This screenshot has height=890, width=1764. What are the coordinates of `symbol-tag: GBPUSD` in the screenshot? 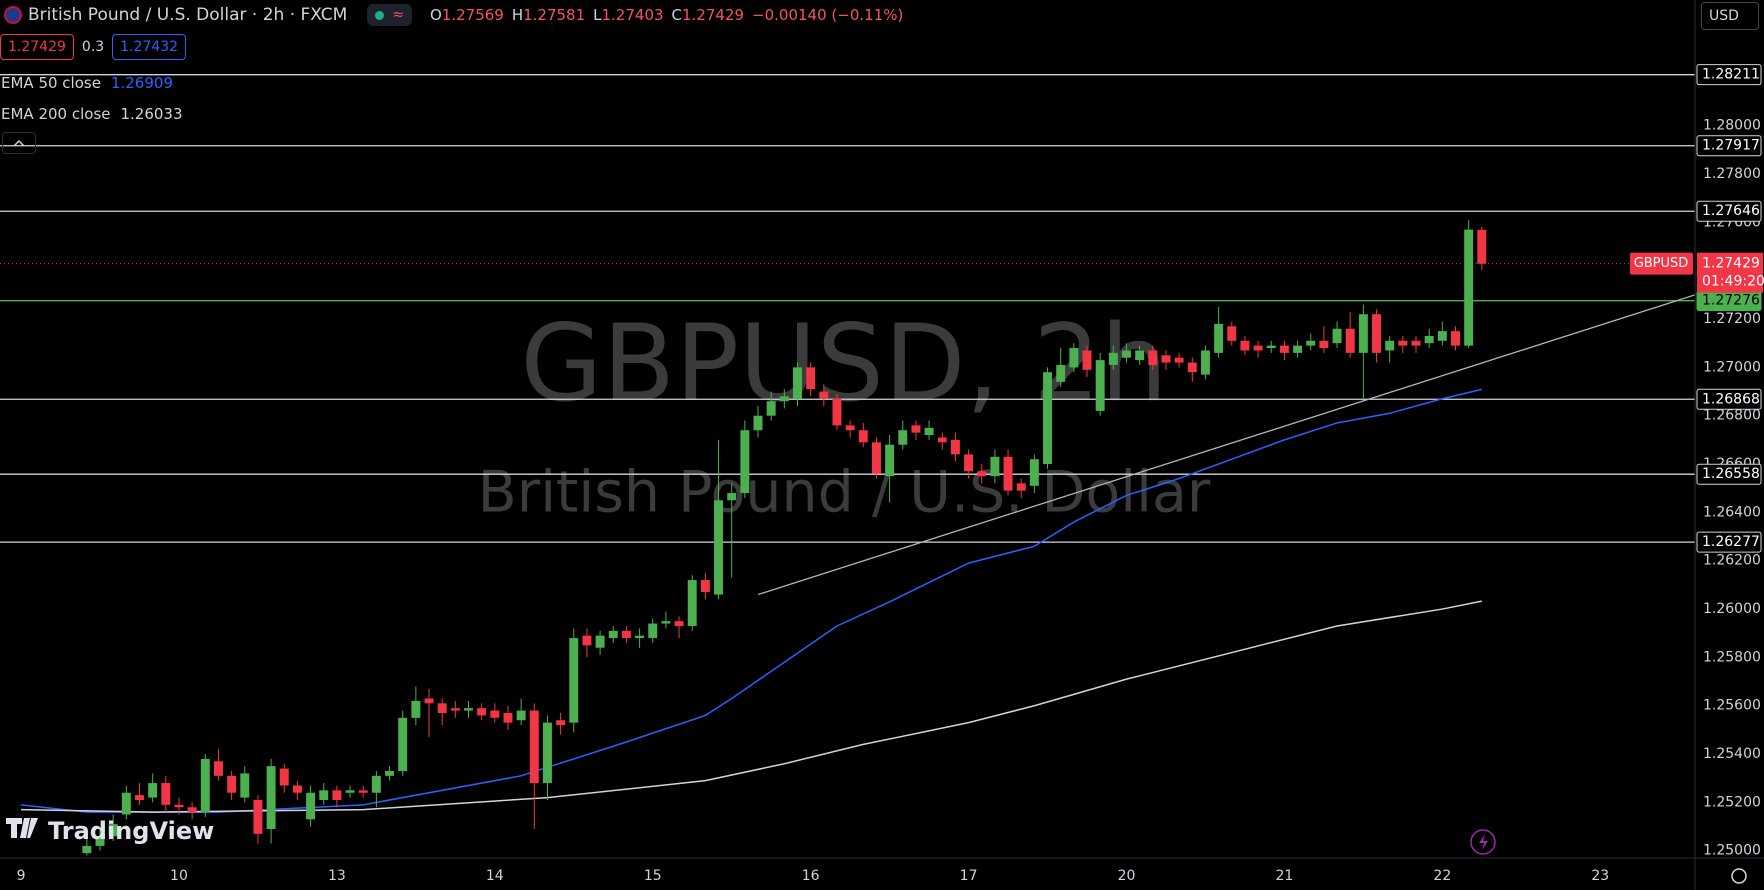 It's located at (1661, 263).